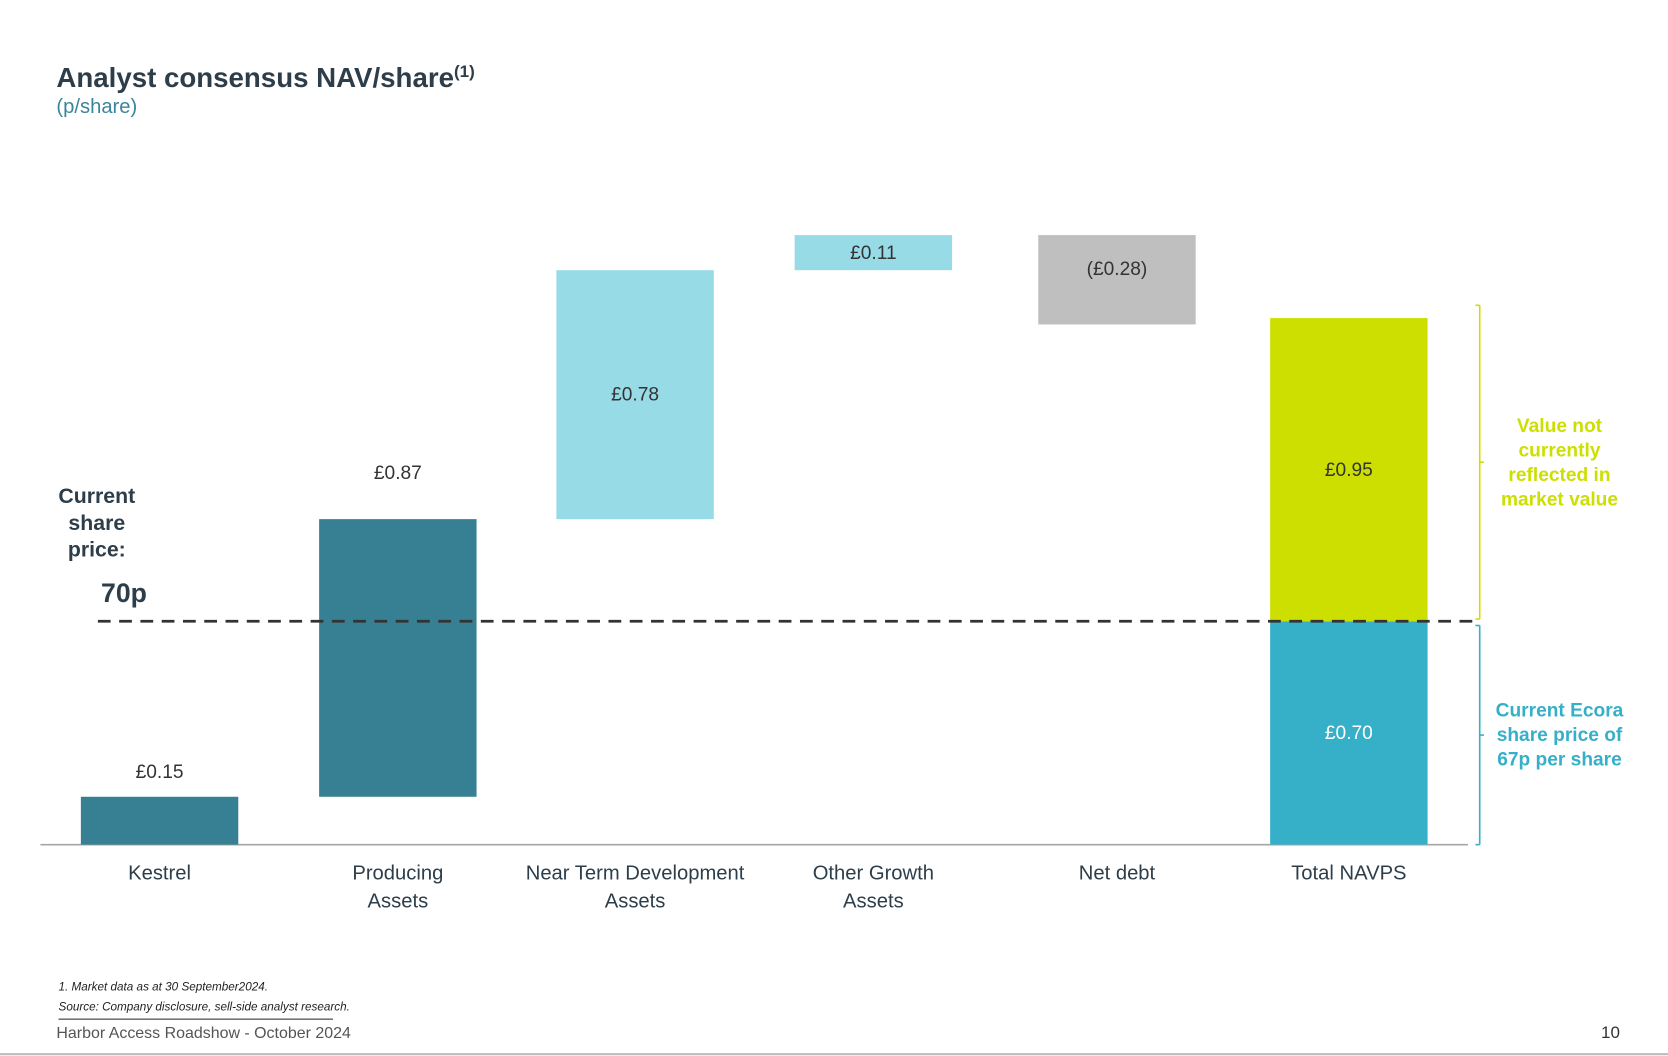 This screenshot has height=1056, width=1668. I want to click on value-label: £0.95, so click(1348, 469).